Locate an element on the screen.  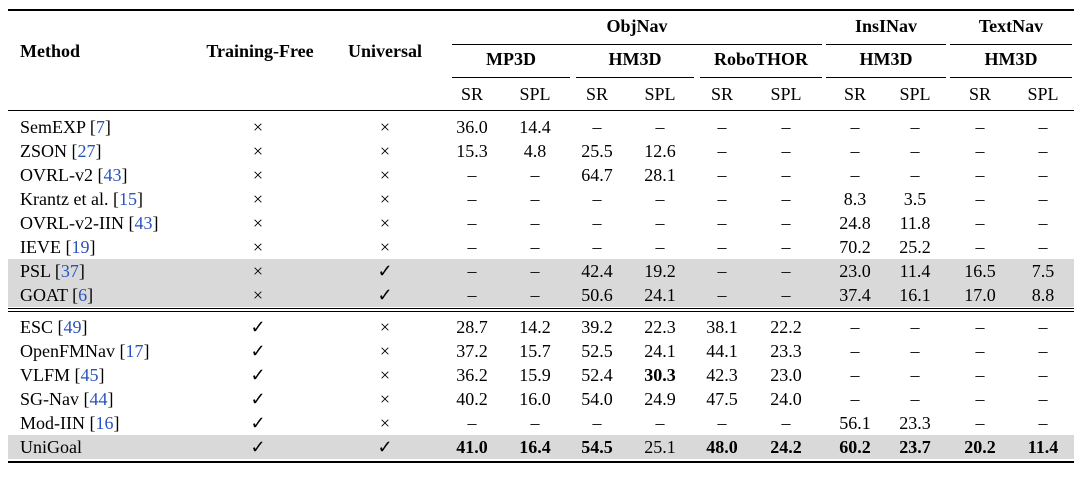
value-cell: 52.5 is located at coordinates (597, 351).